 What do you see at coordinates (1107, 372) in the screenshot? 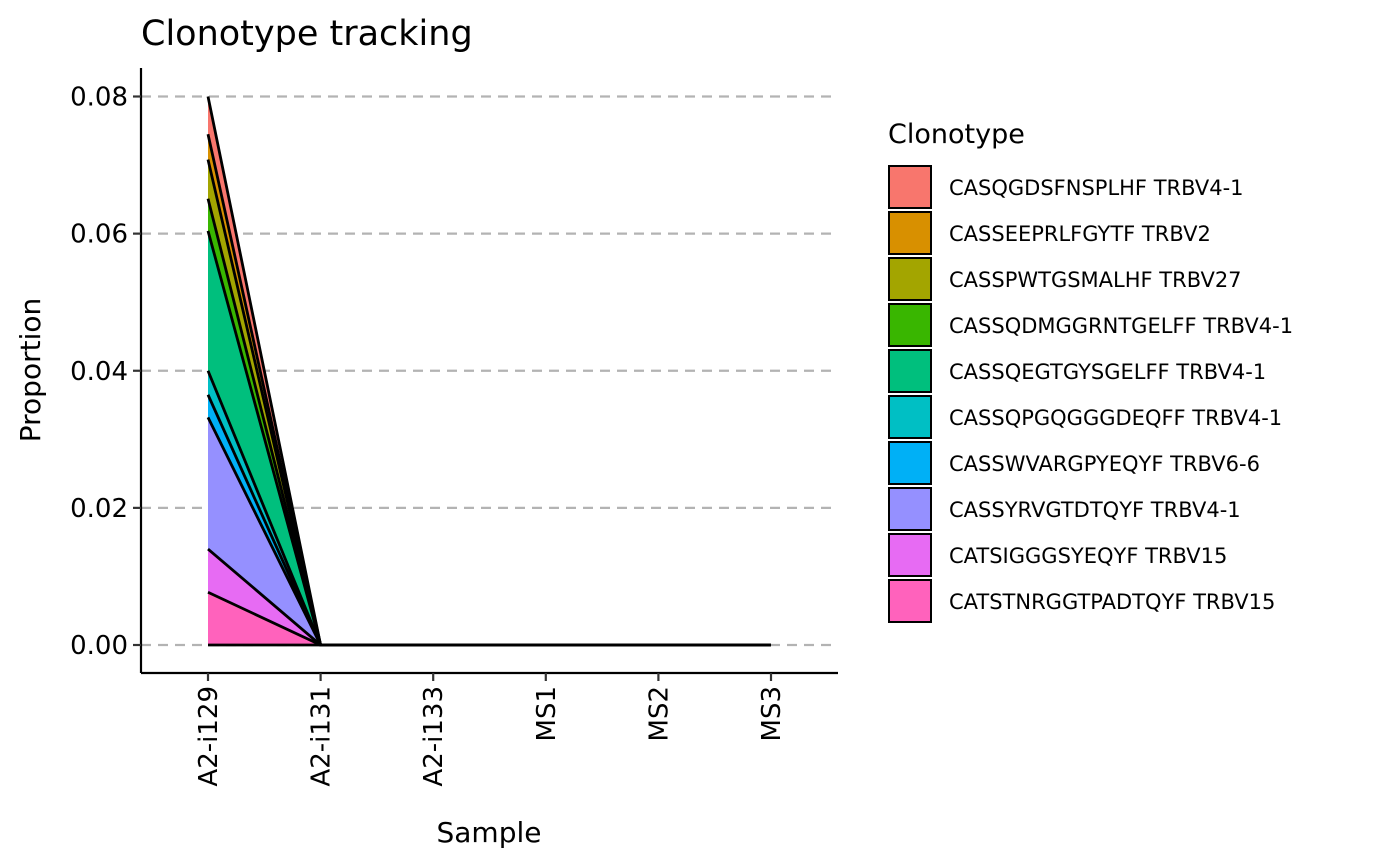
I see `legend-label: CASSQEGTGYSGELFF TRBV4-1` at bounding box center [1107, 372].